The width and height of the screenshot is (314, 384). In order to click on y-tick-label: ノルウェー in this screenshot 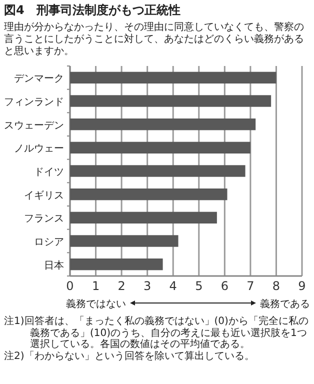, I will do `click(39, 149)`.